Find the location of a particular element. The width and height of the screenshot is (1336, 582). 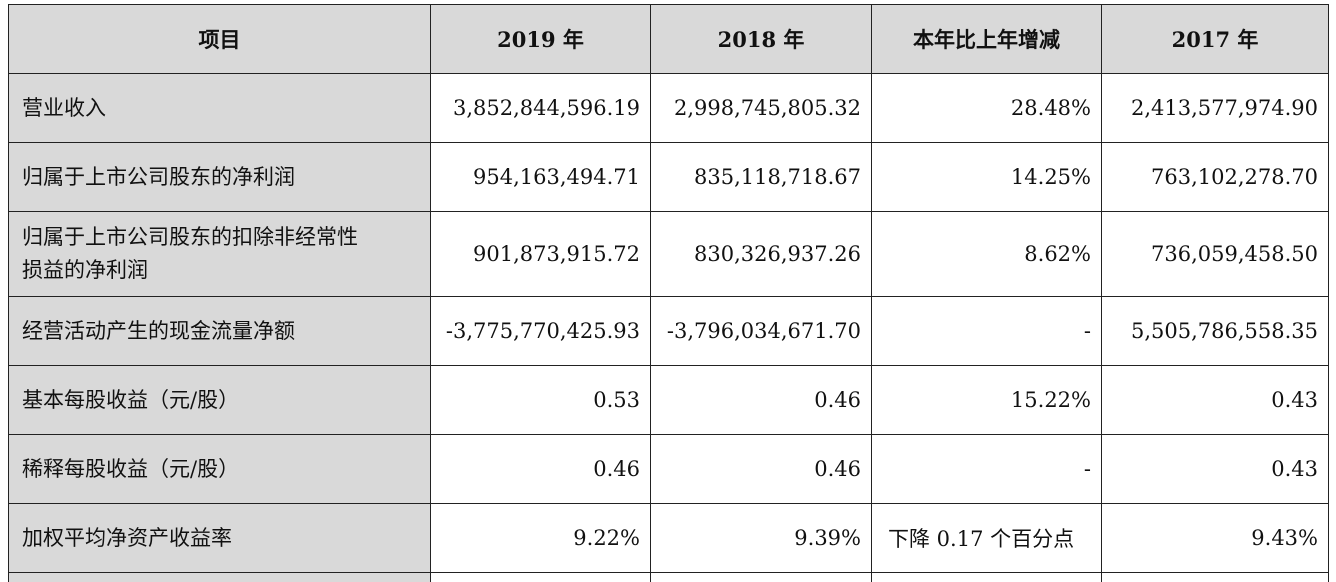

row-label-line-1: 归属于上市公司股东的扣除非经常性 is located at coordinates (190, 237).